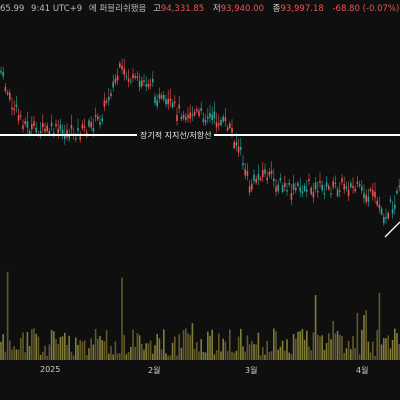 The image size is (400, 400). What do you see at coordinates (392, 229) in the screenshot?
I see `trend-line` at bounding box center [392, 229].